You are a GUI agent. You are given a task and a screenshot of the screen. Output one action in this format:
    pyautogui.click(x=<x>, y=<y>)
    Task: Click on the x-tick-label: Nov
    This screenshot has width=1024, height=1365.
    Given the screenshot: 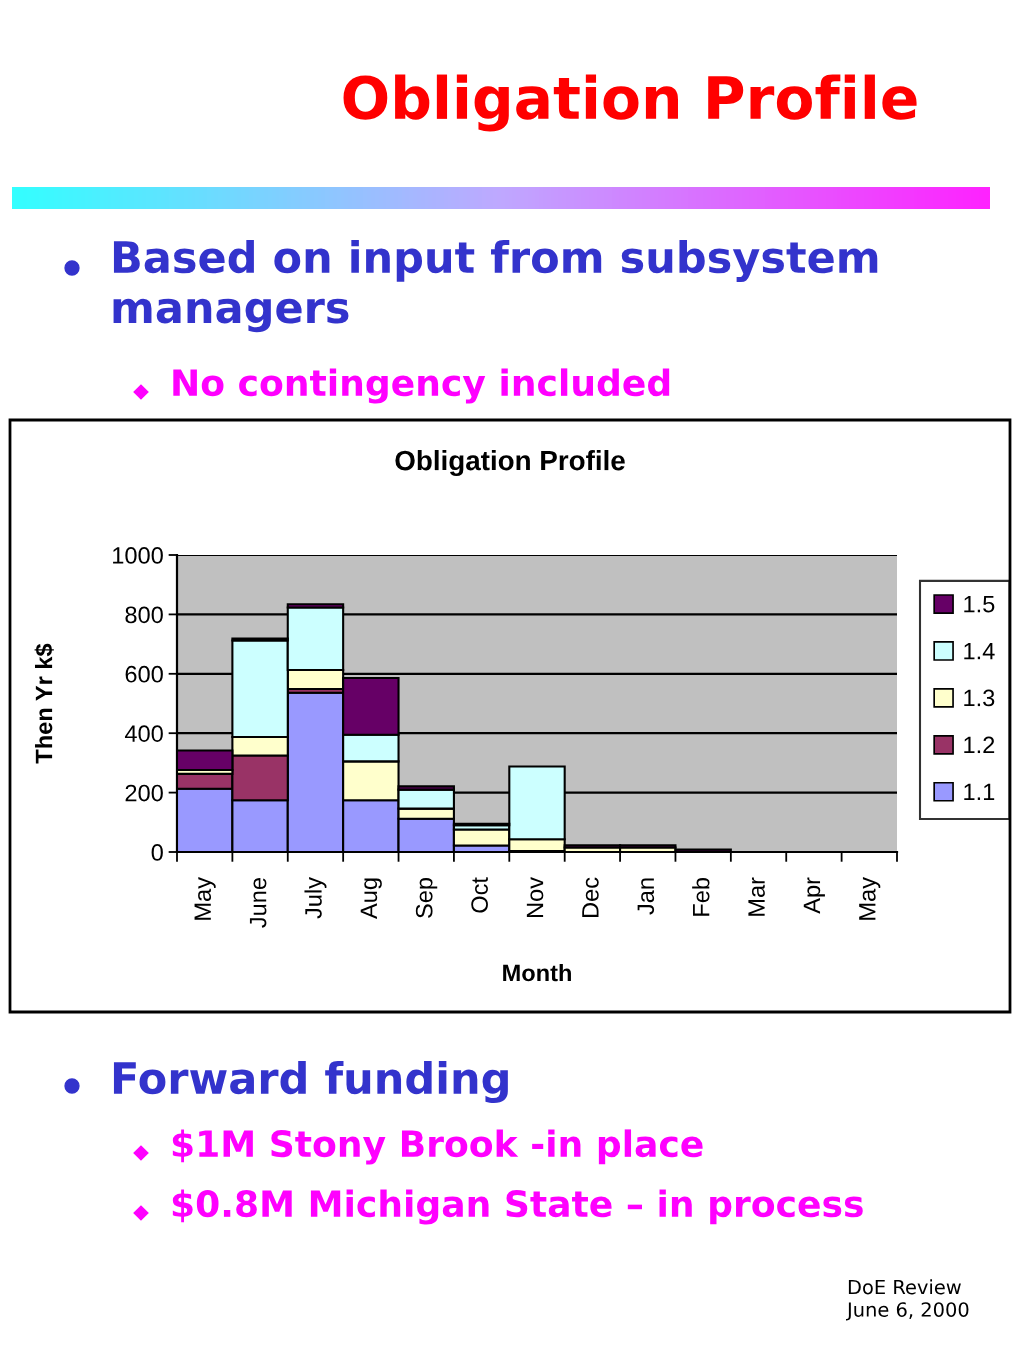 What is the action you would take?
    pyautogui.click(x=535, y=897)
    